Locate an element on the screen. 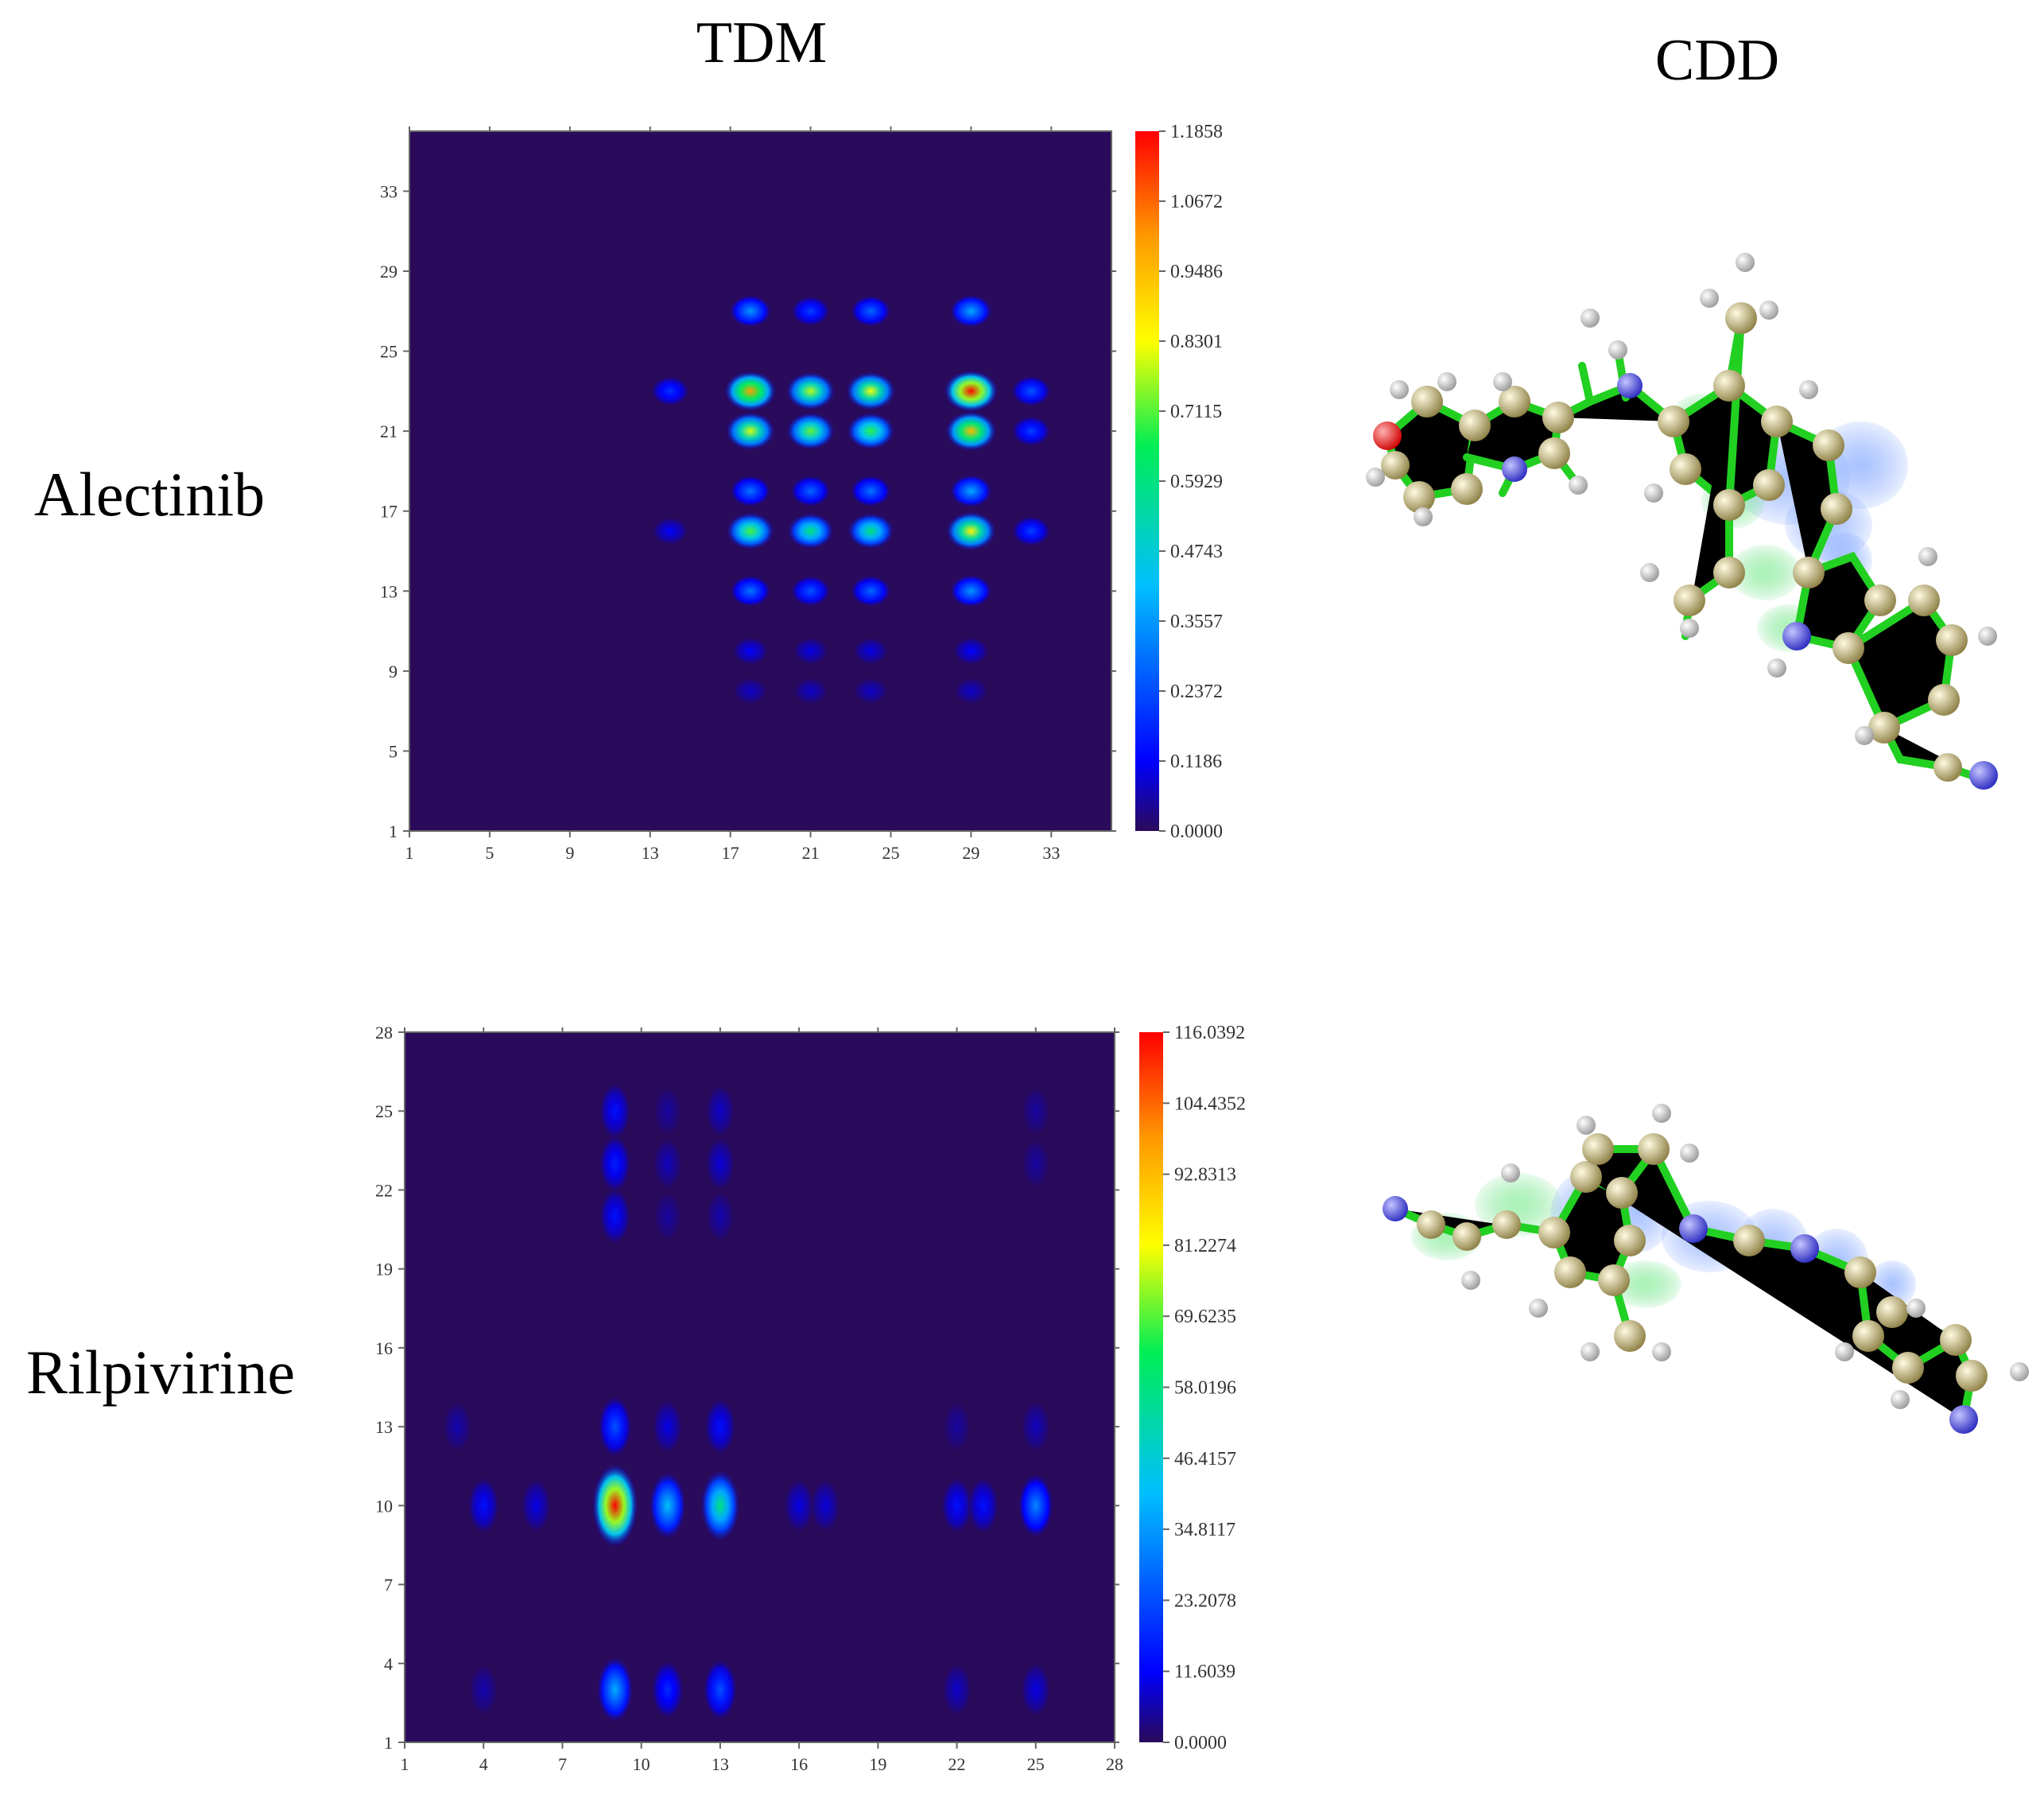  x-tick-label: 9 is located at coordinates (569, 853).